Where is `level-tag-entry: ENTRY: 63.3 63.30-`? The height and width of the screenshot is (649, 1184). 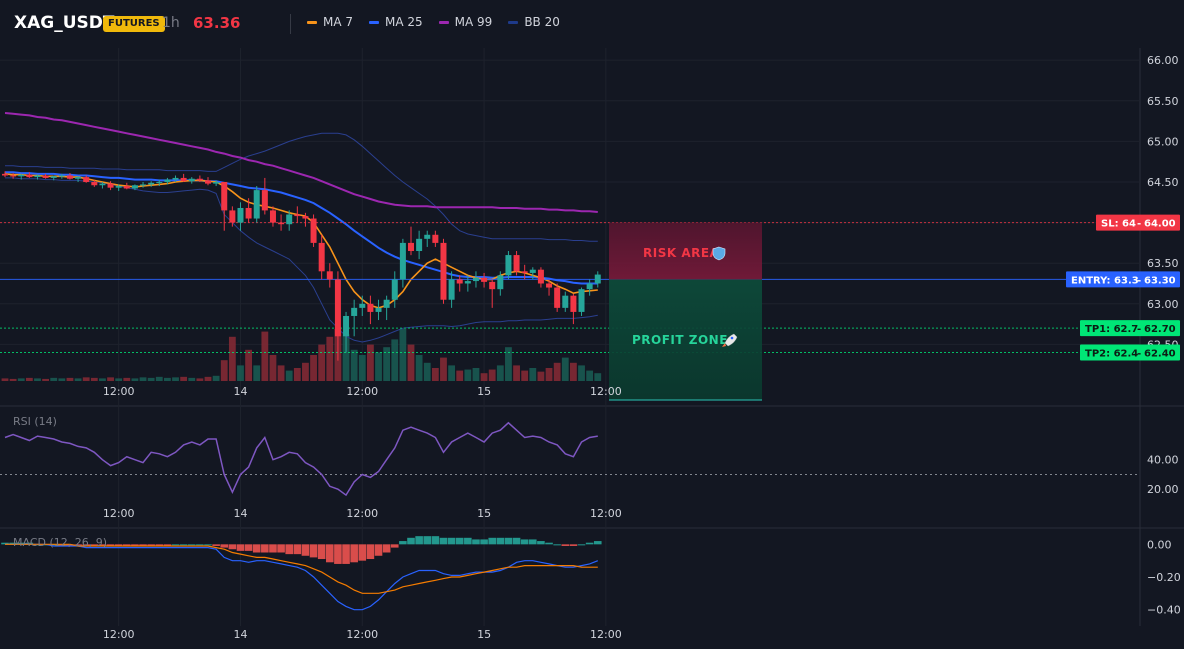
level-tag-entry: ENTRY: 63.3 63.30- is located at coordinates (1123, 279).